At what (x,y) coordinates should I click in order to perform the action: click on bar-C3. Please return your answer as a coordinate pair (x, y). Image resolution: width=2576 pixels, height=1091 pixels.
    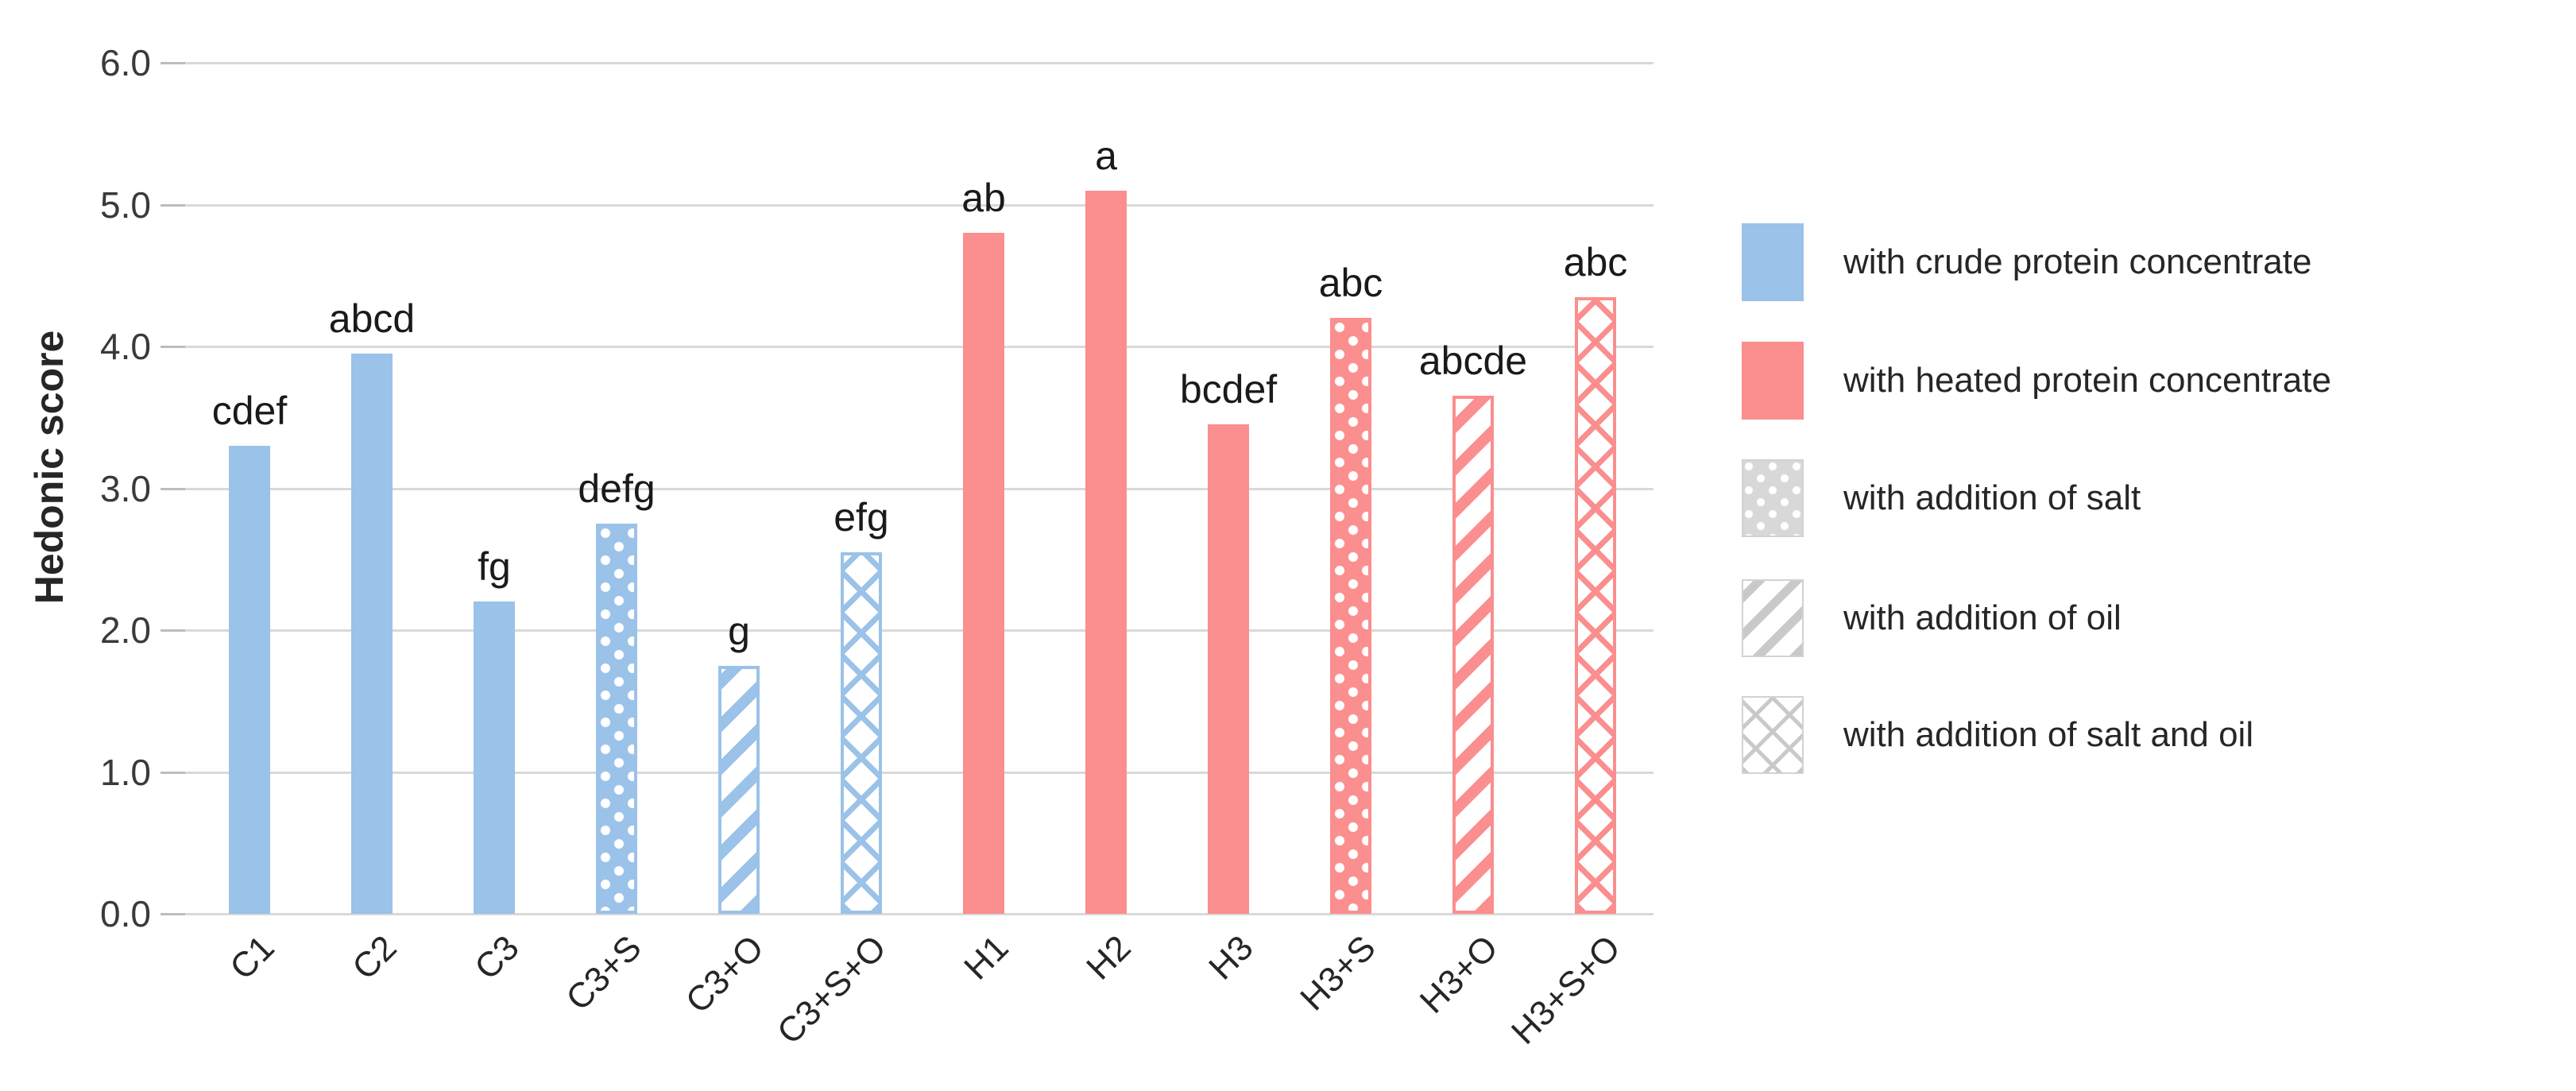
    Looking at the image, I should click on (494, 758).